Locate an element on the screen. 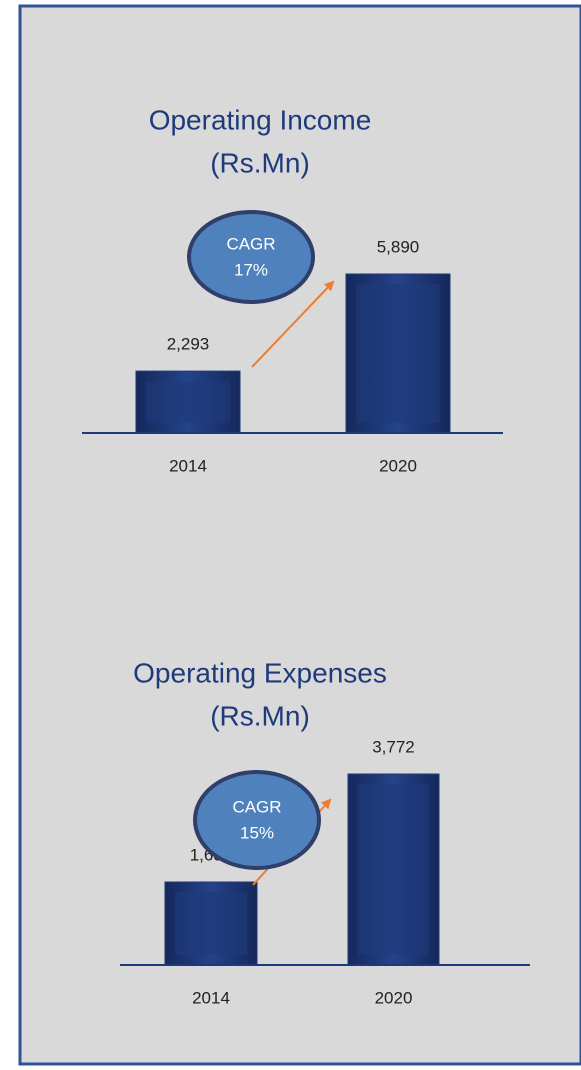  cagr-value: 15% is located at coordinates (257, 832).